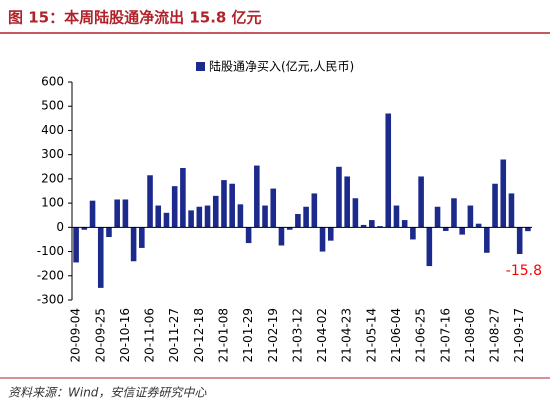  What do you see at coordinates (495, 335) in the screenshot?
I see `x-tick-label: 21-08-27` at bounding box center [495, 335].